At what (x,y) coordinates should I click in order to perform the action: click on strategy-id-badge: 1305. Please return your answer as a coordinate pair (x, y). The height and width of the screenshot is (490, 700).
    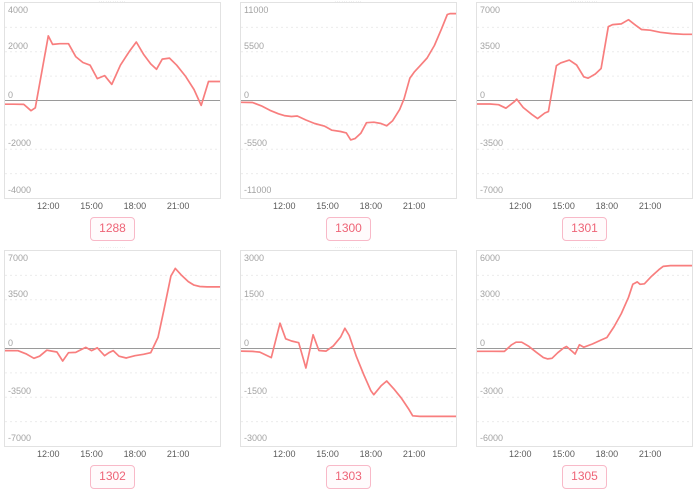
    Looking at the image, I should click on (584, 477).